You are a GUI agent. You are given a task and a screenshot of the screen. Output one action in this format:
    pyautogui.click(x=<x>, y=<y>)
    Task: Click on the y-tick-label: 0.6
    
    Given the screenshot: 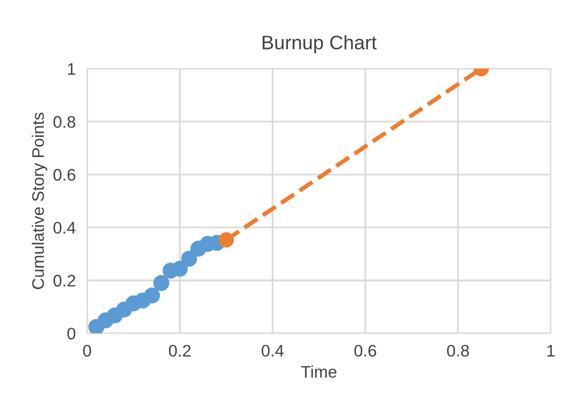 What is the action you would take?
    pyautogui.click(x=64, y=174)
    